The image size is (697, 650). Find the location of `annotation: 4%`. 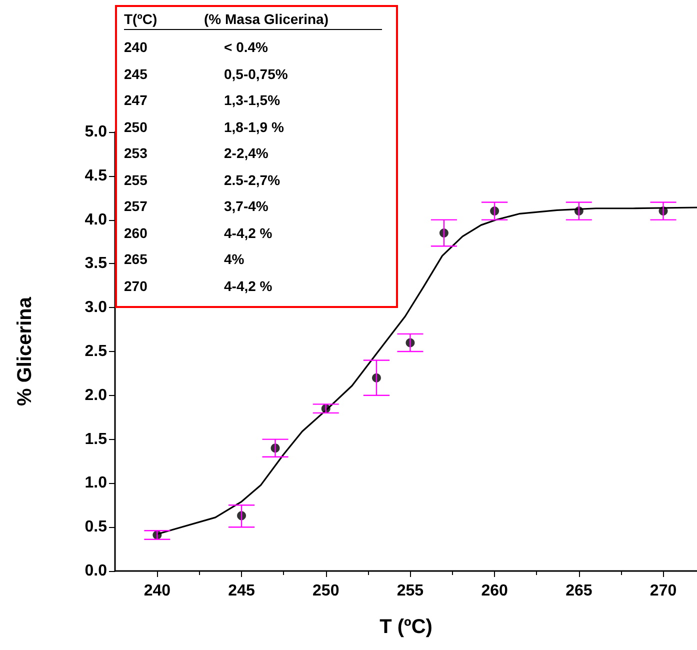

annotation: 4% is located at coordinates (234, 259).